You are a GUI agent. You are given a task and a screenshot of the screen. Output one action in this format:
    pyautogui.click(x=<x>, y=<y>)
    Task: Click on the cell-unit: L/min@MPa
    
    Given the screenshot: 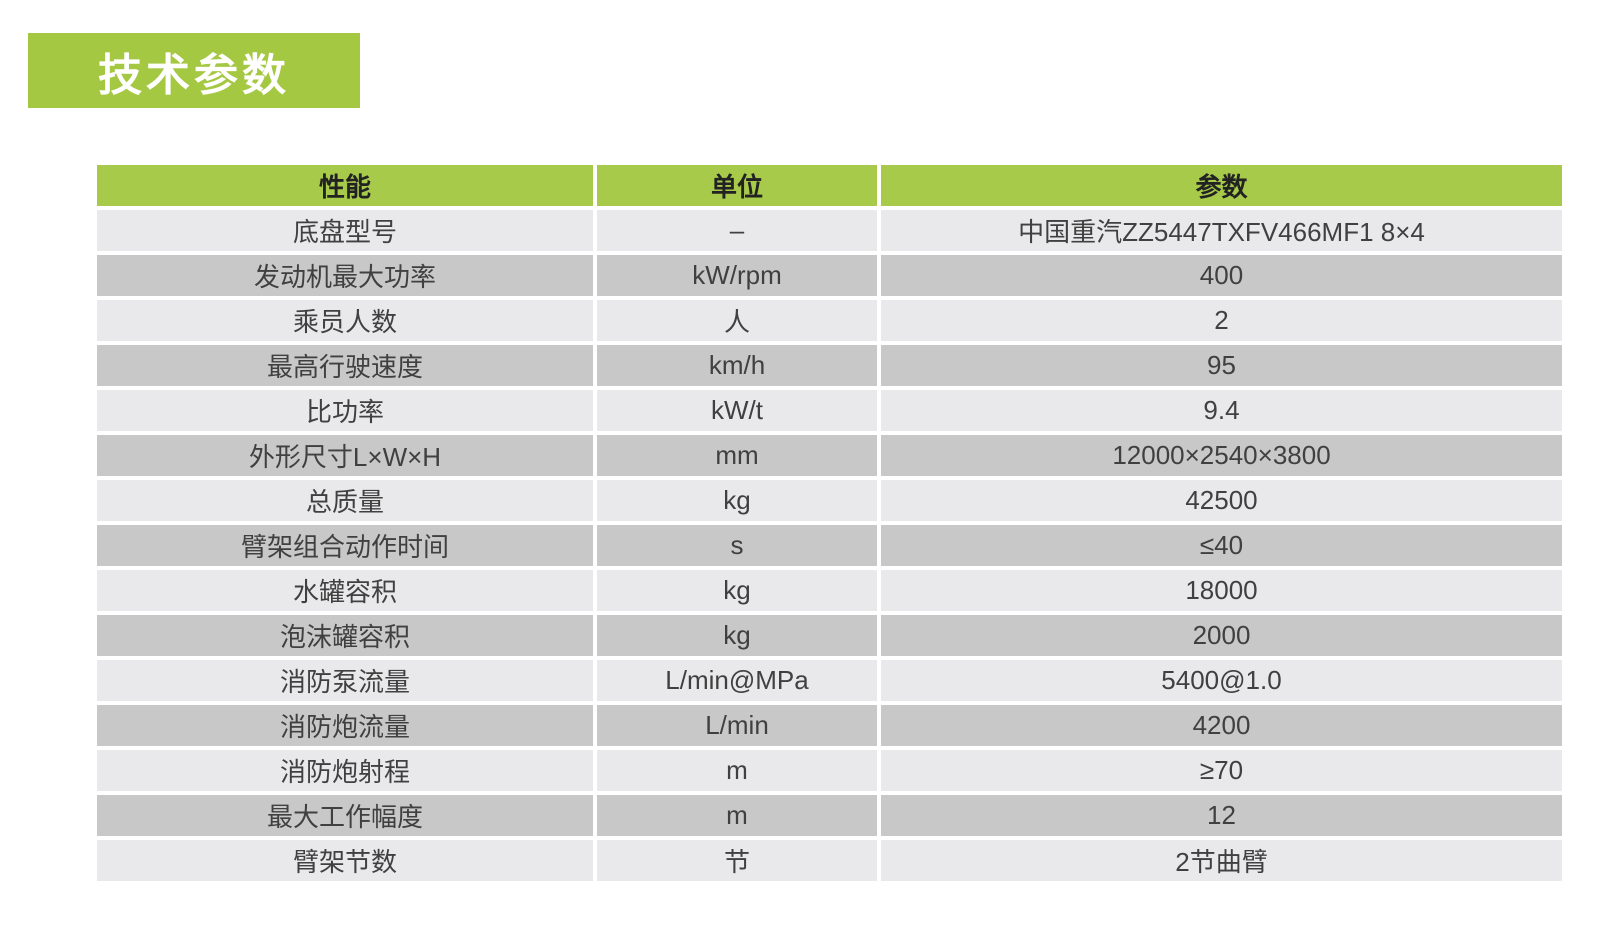 What is the action you would take?
    pyautogui.click(x=737, y=680)
    